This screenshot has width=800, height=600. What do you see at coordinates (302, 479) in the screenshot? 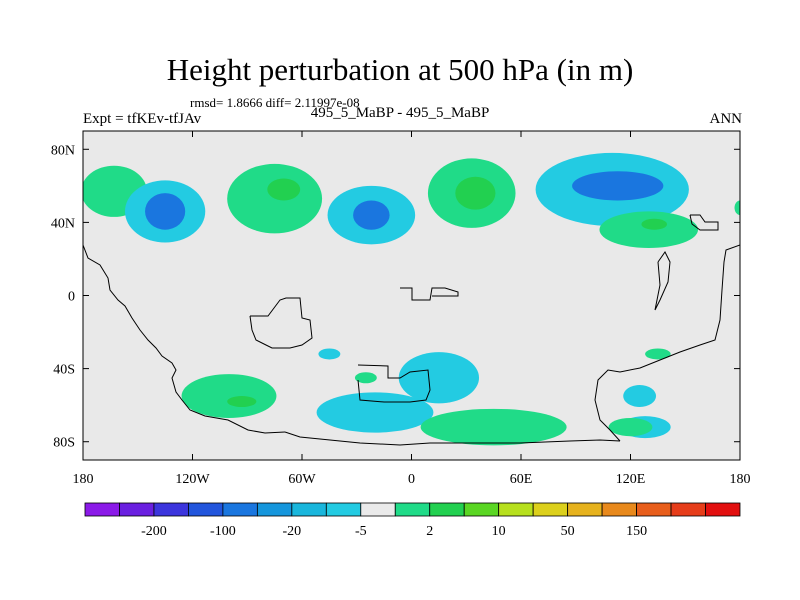
I see `x-tick-label: 60W` at bounding box center [302, 479].